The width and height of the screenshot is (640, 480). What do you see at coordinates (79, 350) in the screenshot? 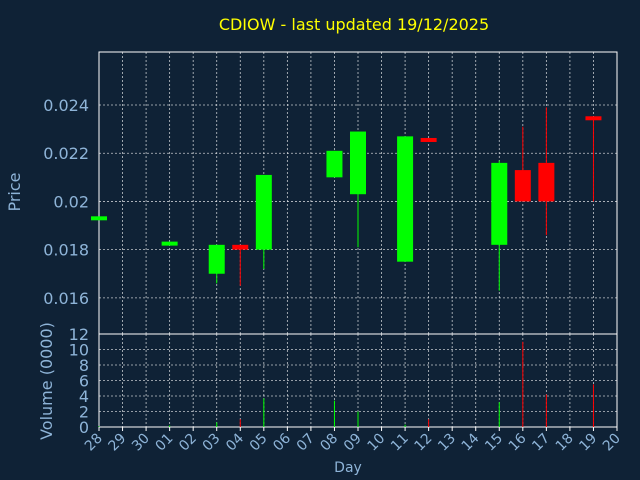
I see `volume-tick-label: 10` at bounding box center [79, 350].